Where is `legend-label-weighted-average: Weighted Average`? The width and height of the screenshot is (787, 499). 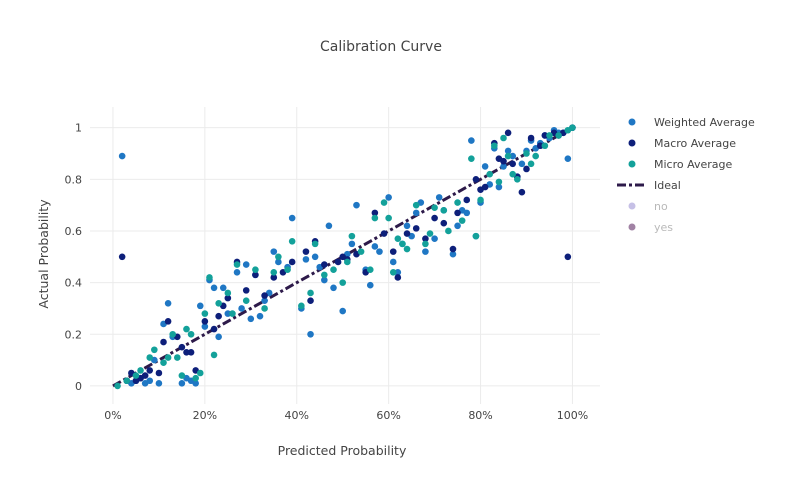
legend-label-weighted-average: Weighted Average is located at coordinates (704, 122).